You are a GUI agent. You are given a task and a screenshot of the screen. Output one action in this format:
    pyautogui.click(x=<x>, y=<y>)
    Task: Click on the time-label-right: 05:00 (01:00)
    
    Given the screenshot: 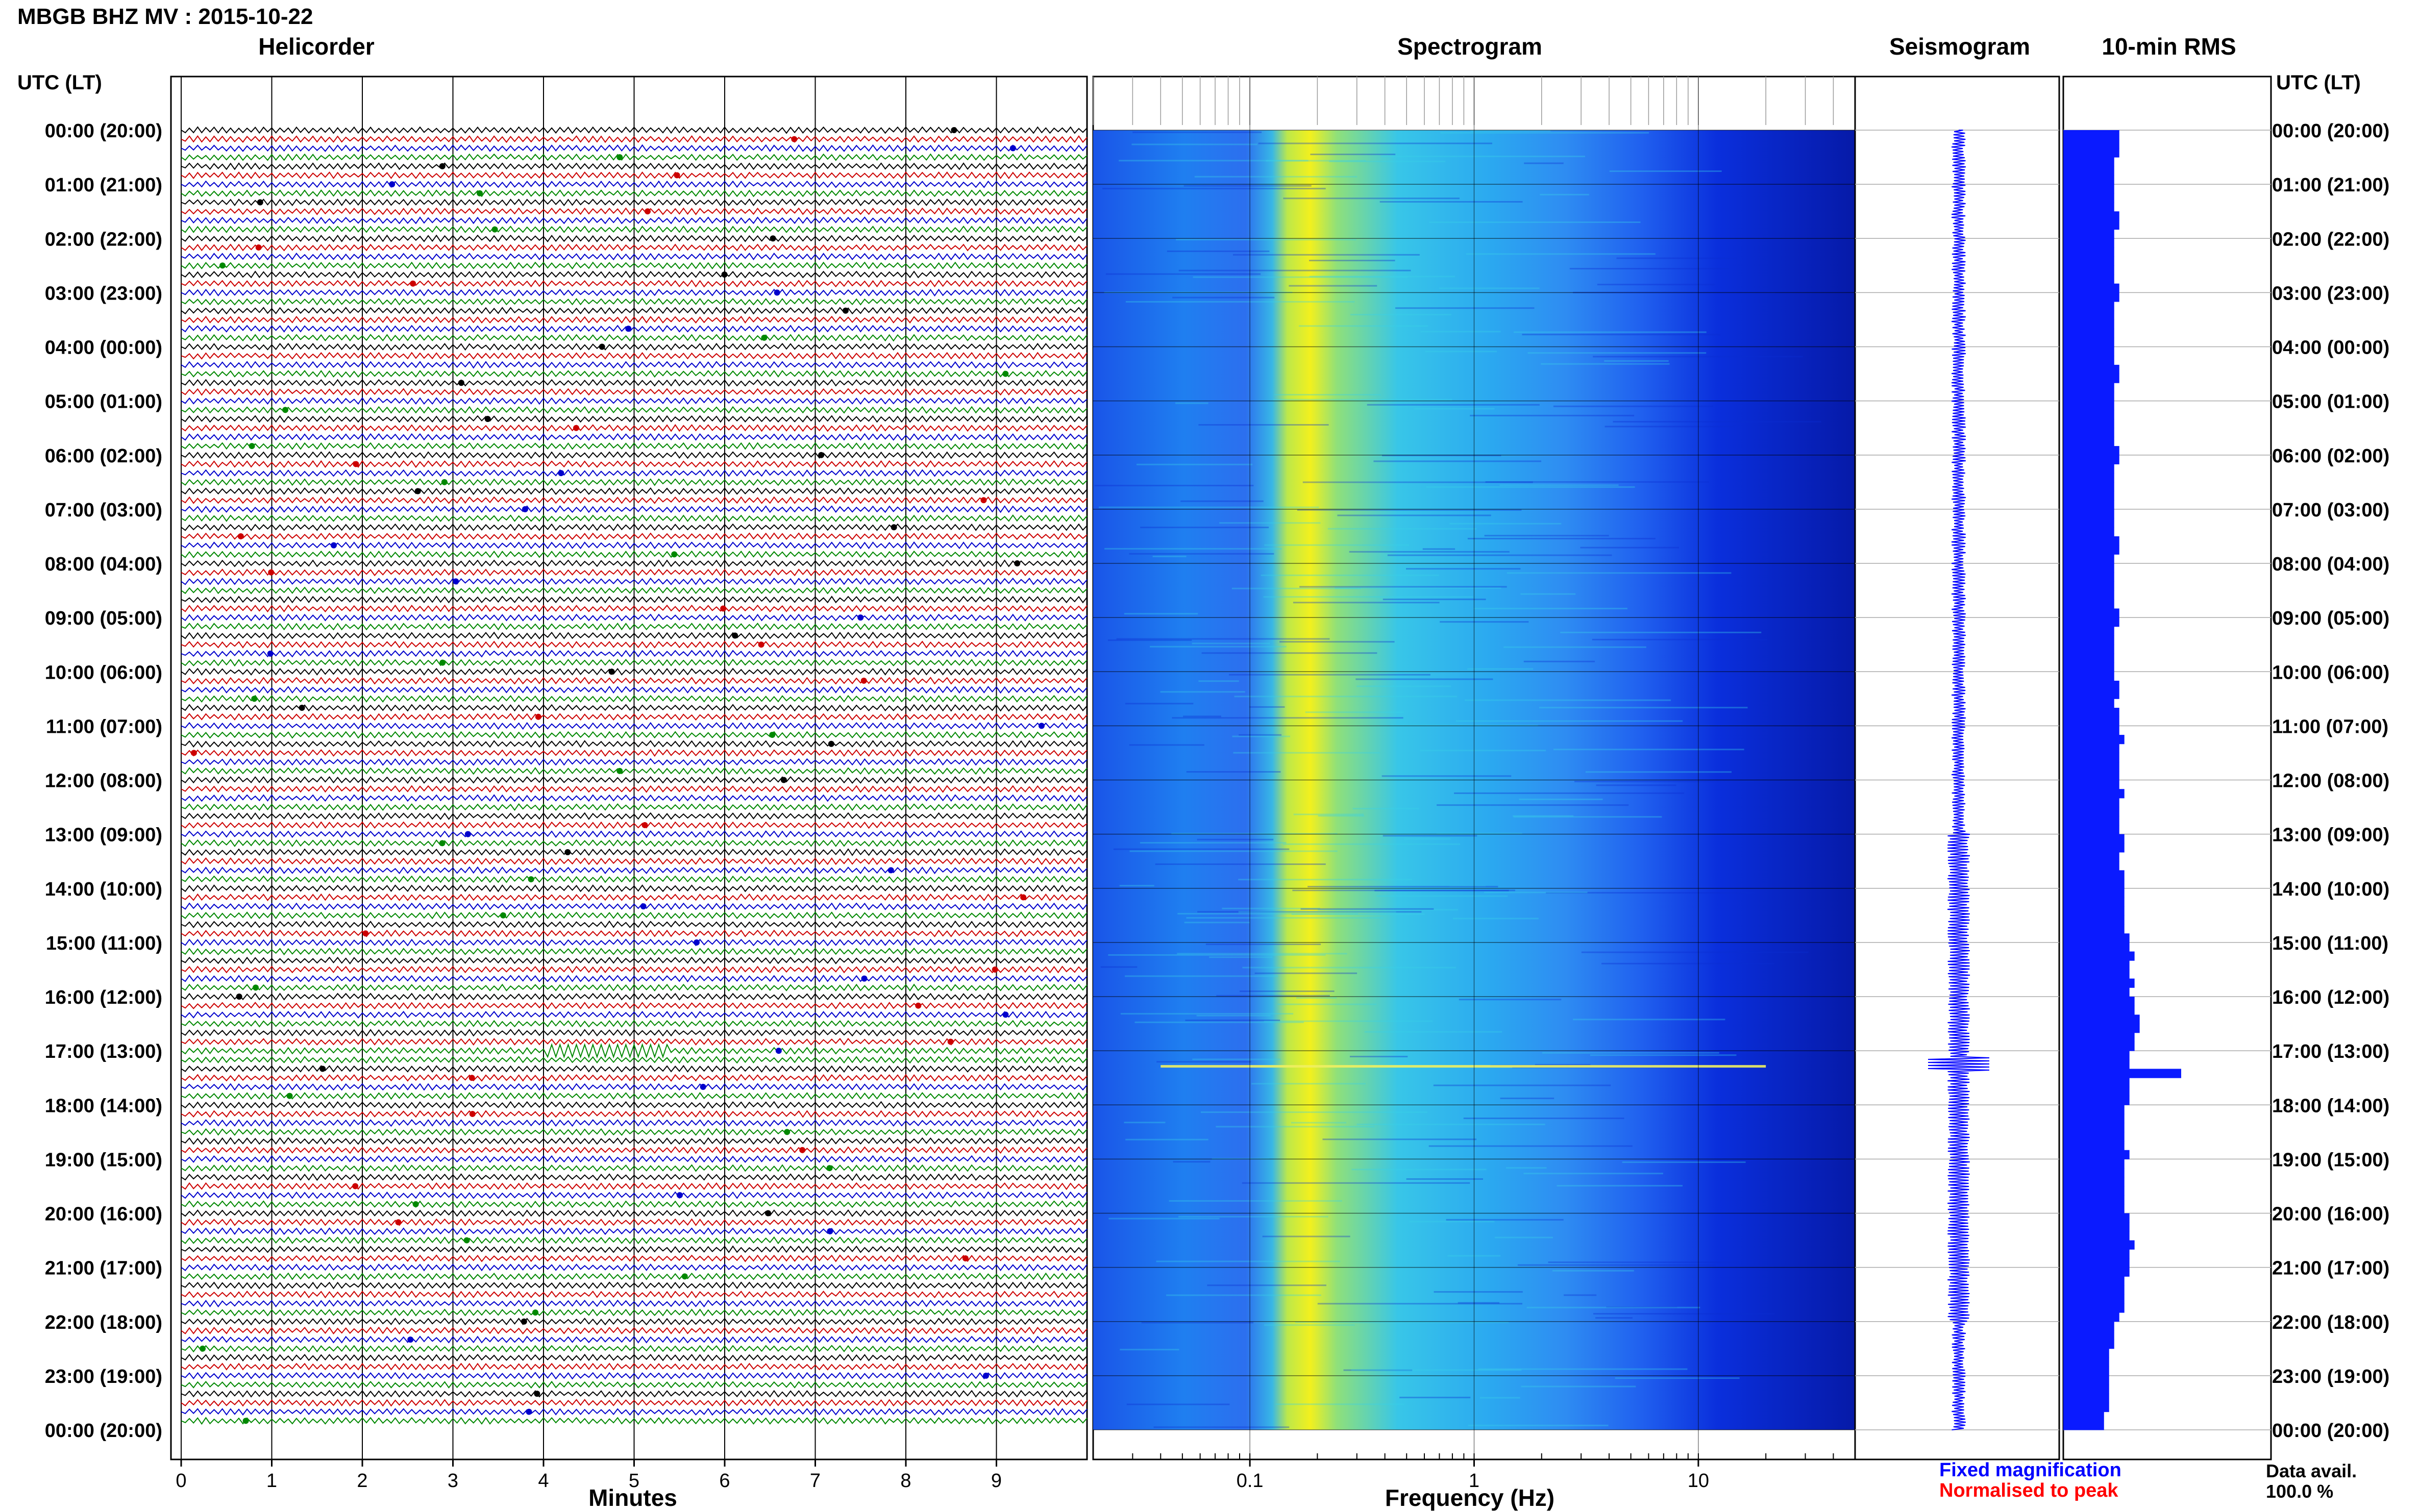 What is the action you would take?
    pyautogui.click(x=2330, y=402)
    